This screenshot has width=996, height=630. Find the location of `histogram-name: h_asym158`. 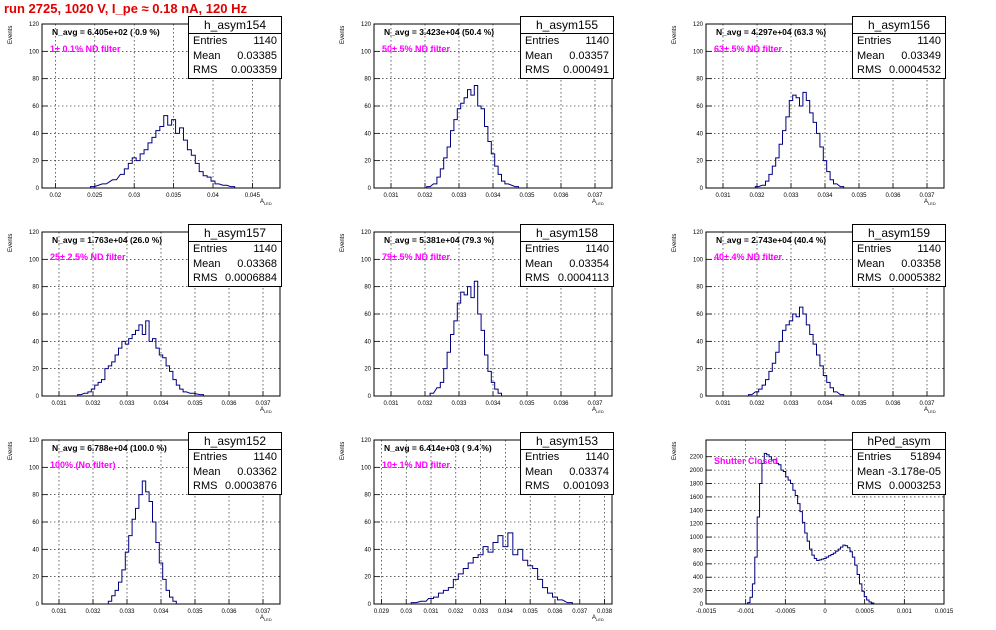

histogram-name: h_asym158 is located at coordinates (567, 233).